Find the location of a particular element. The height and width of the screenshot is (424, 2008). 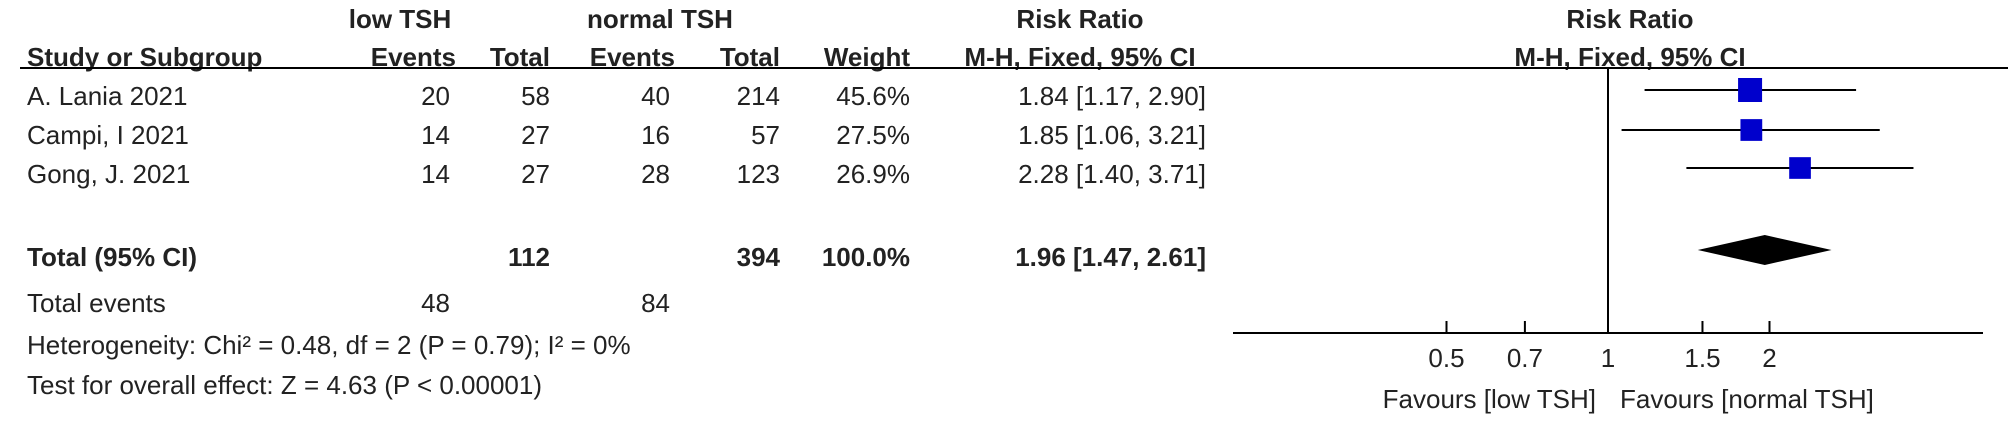

weight-cell: 45.6% is located at coordinates (873, 96).